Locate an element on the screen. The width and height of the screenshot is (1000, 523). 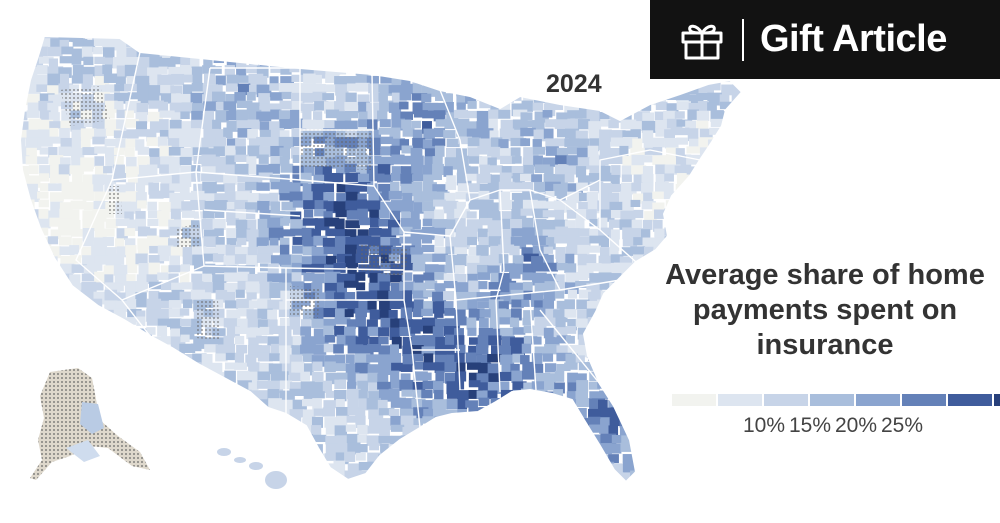
year-label: 2024 is located at coordinates (574, 84).